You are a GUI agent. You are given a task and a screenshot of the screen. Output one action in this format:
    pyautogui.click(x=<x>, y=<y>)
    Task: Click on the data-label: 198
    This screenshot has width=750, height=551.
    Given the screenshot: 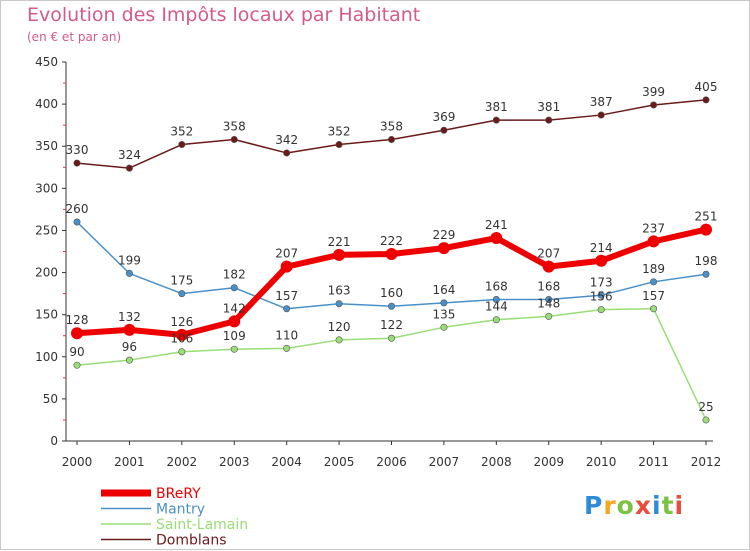 What is the action you would take?
    pyautogui.click(x=706, y=261)
    